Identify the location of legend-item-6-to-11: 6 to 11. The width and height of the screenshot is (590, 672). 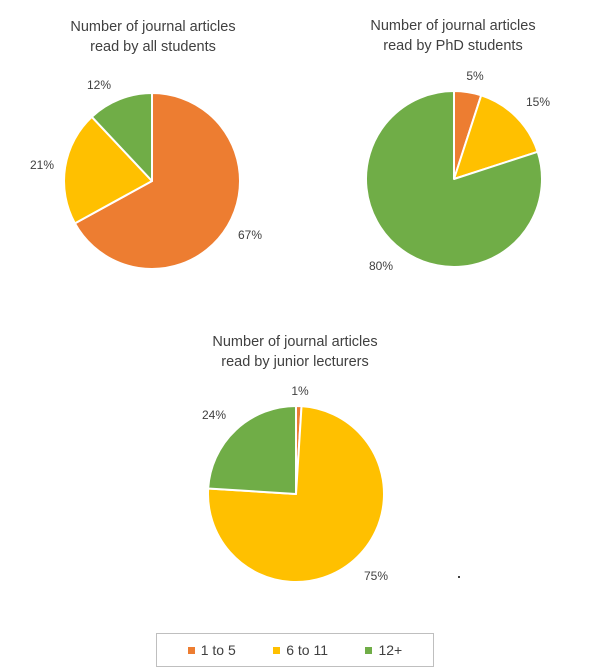
(300, 650).